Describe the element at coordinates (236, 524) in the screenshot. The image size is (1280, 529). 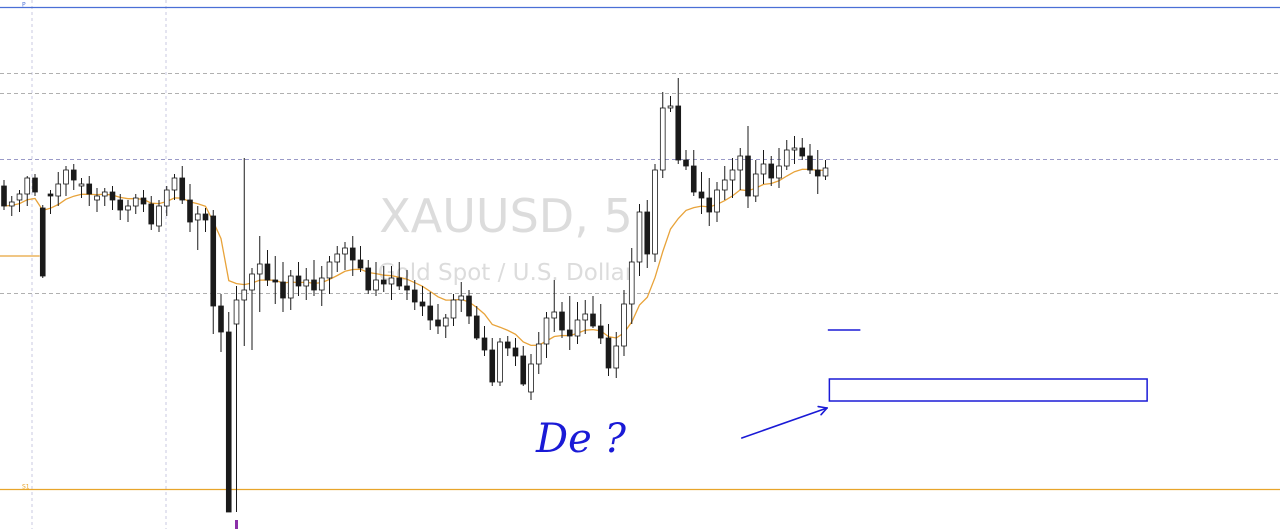
I see `bar-marker` at that location.